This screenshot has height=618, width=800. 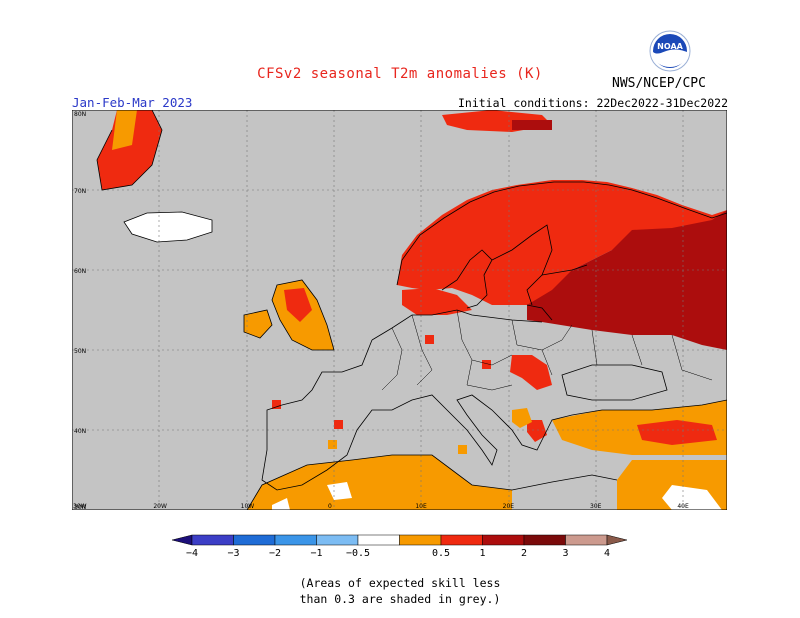 What do you see at coordinates (522, 418) in the screenshot?
I see `anomaly-region-greece-orange` at bounding box center [522, 418].